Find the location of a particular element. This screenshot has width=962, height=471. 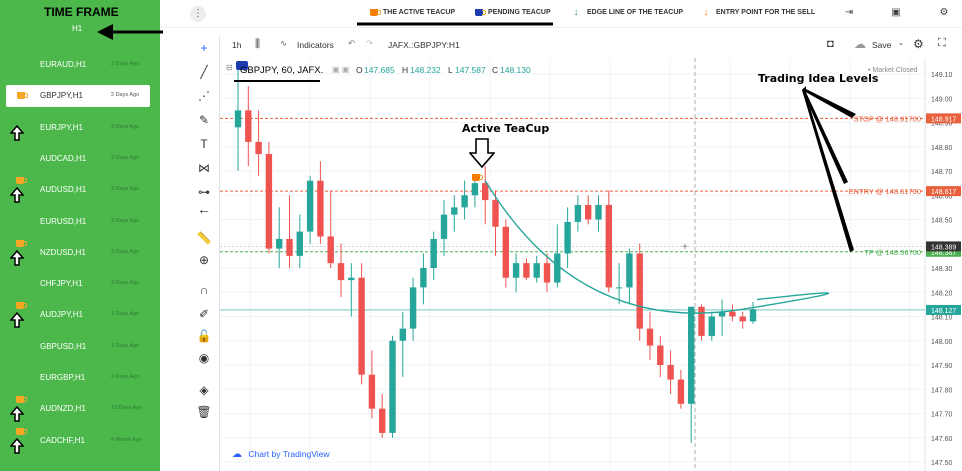

tradingview-logo-icon: ☁ is located at coordinates (237, 454).